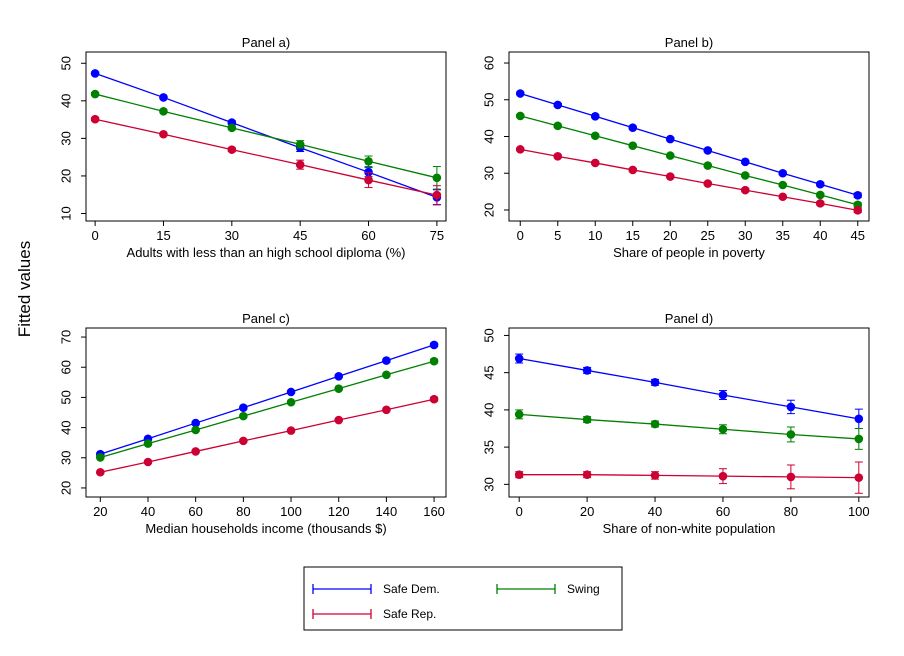  Describe the element at coordinates (387, 511) in the screenshot. I see `x-tick-label: 140` at that location.